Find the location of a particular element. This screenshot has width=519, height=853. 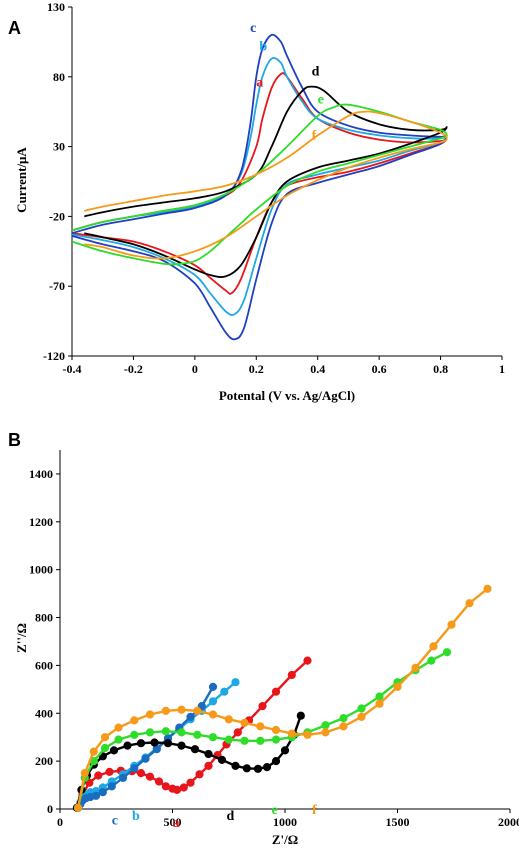

cv-y-tick-label: 80 is located at coordinates (59, 77).